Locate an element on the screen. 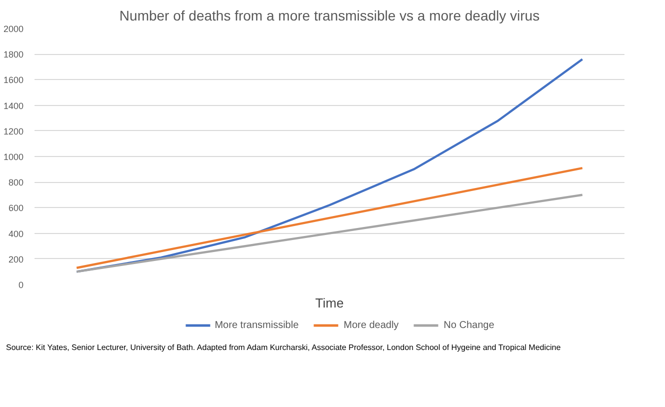 The image size is (665, 407). source-note: Source: Kit Yates, Senior Lecturer, University of Bath. Adapted from Adam Kurcharski, Associate Professor, London School of Hygeine and Tropical Medicine is located at coordinates (283, 348).